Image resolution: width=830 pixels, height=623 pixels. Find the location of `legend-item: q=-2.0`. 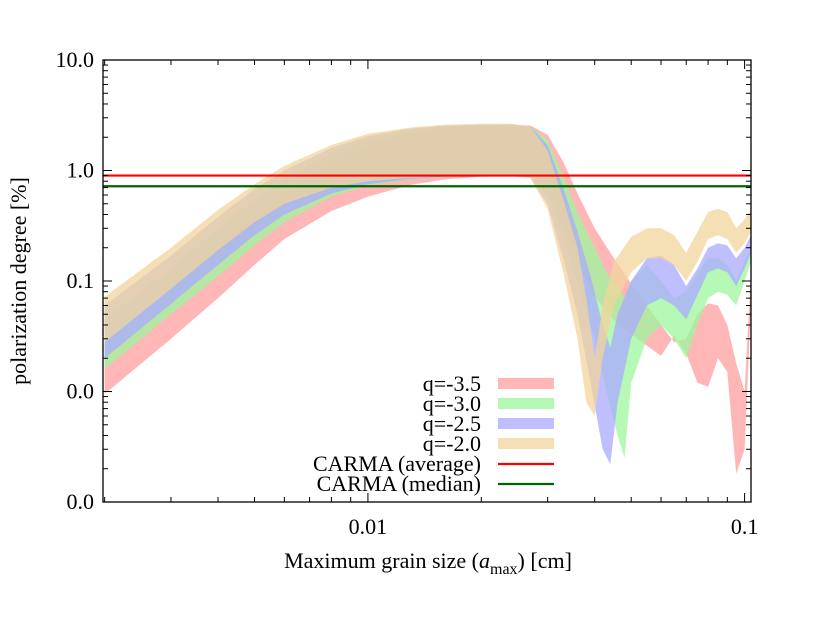

legend-item: q=-2.0 is located at coordinates (488, 443).